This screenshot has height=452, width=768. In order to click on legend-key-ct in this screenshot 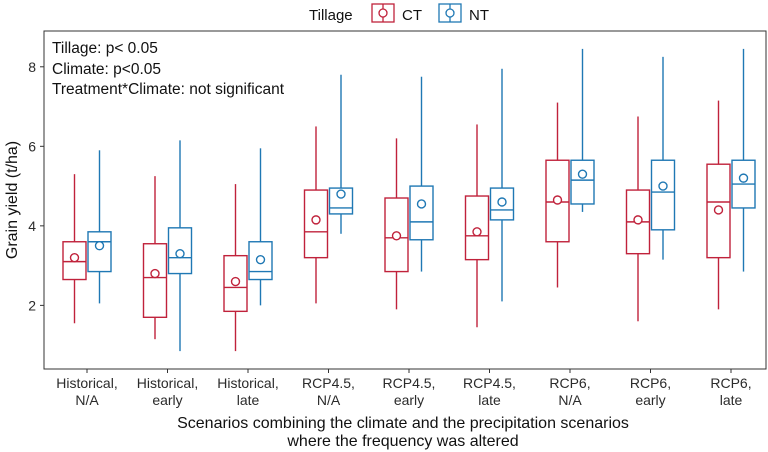, I will do `click(383, 13)`.